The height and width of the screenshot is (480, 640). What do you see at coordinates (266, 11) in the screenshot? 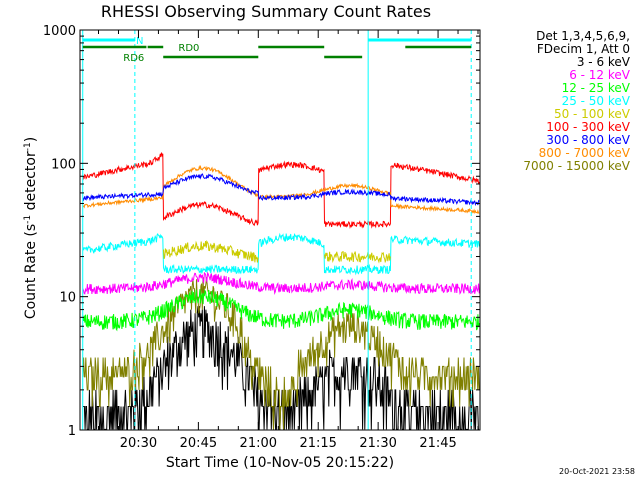
I see `chart-title: RHESSI Observing Summary Count Rates` at bounding box center [266, 11].